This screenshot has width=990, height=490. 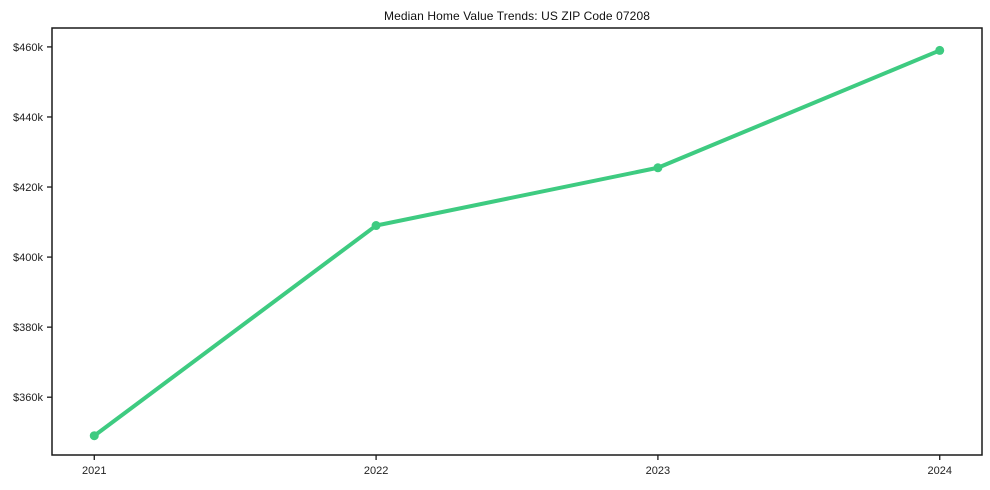 I want to click on y-tick-label: $360k, so click(x=28, y=398).